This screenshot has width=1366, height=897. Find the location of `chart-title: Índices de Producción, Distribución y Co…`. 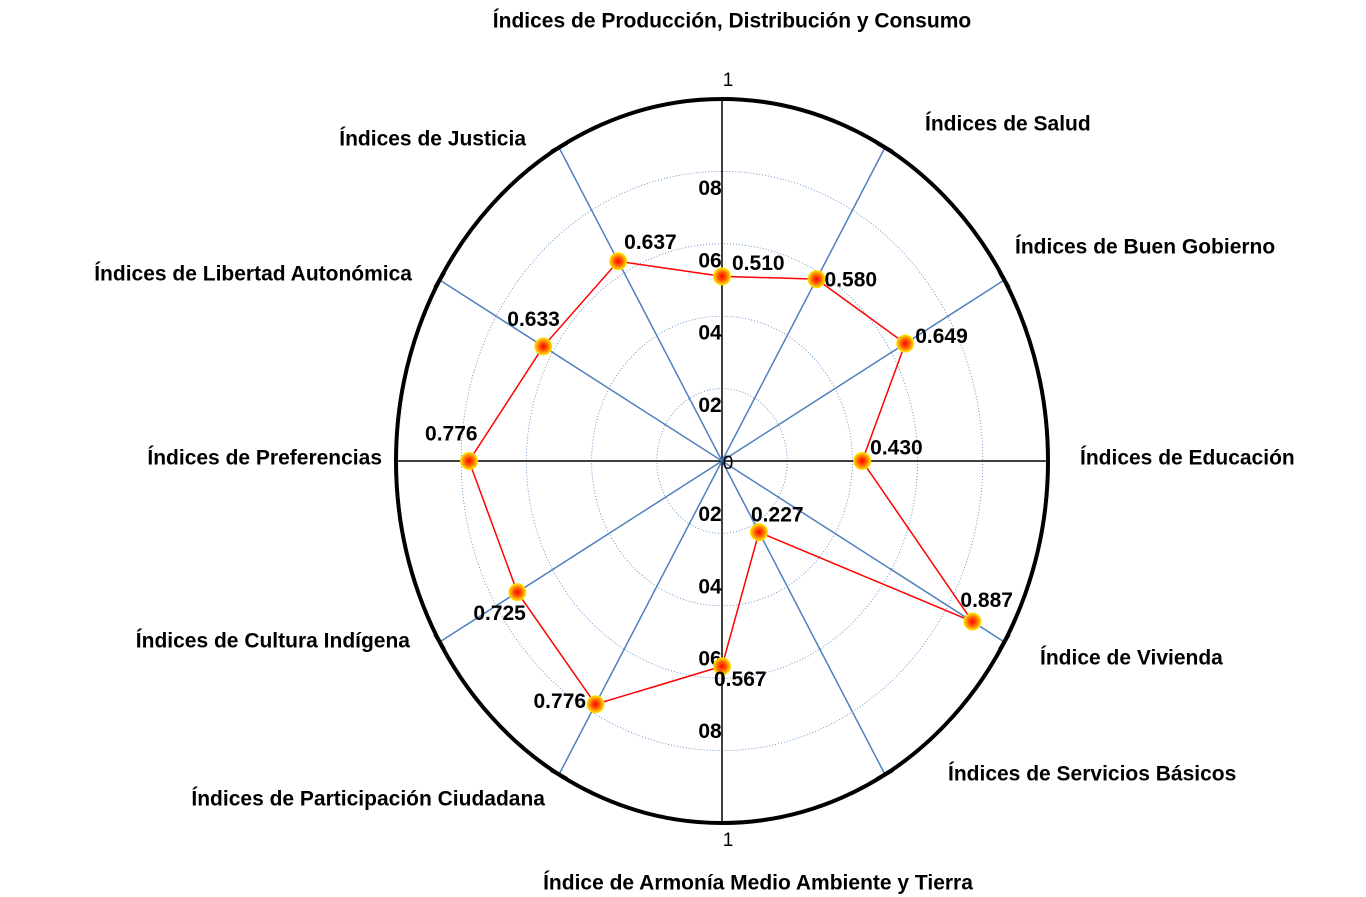

chart-title: Índices de Producción, Distribución y Co… is located at coordinates (732, 21).